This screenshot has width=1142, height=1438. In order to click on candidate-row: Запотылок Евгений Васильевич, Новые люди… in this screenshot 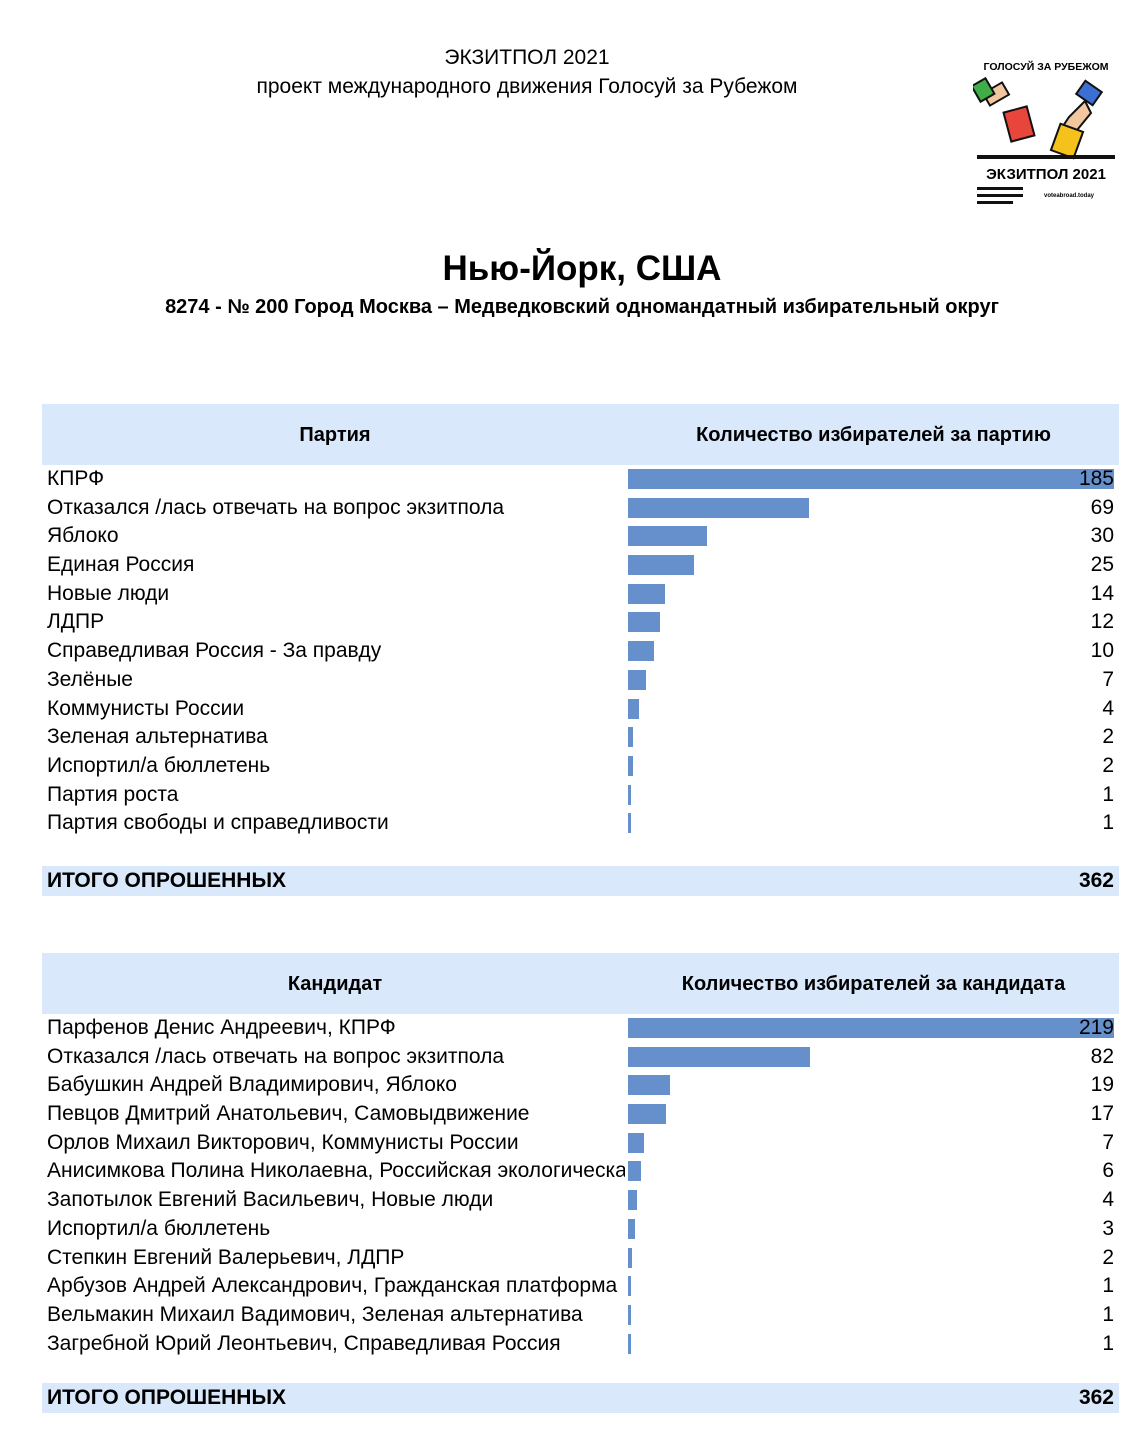, I will do `click(580, 1200)`.